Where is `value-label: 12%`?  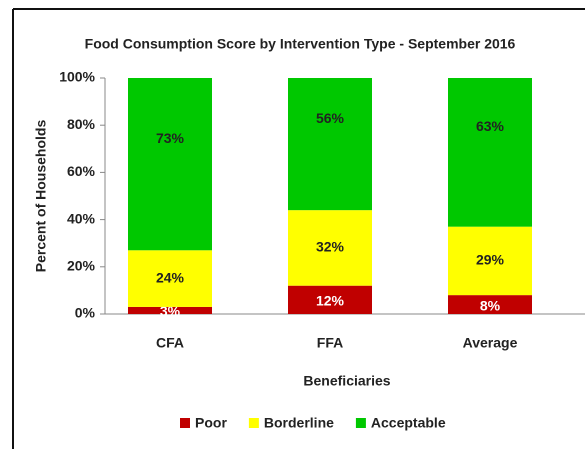 value-label: 12% is located at coordinates (330, 301).